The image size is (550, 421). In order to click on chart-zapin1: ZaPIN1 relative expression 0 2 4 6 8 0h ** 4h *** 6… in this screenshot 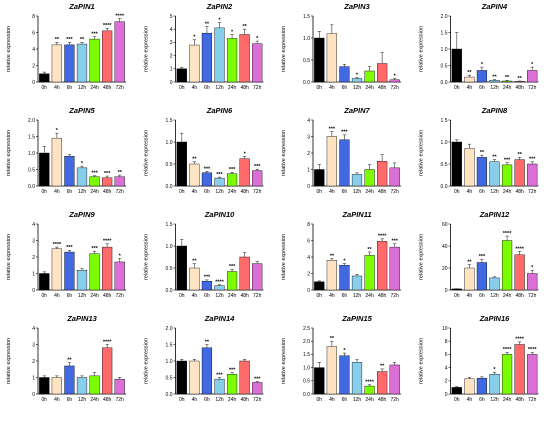, I will do `click(66, 46)`.